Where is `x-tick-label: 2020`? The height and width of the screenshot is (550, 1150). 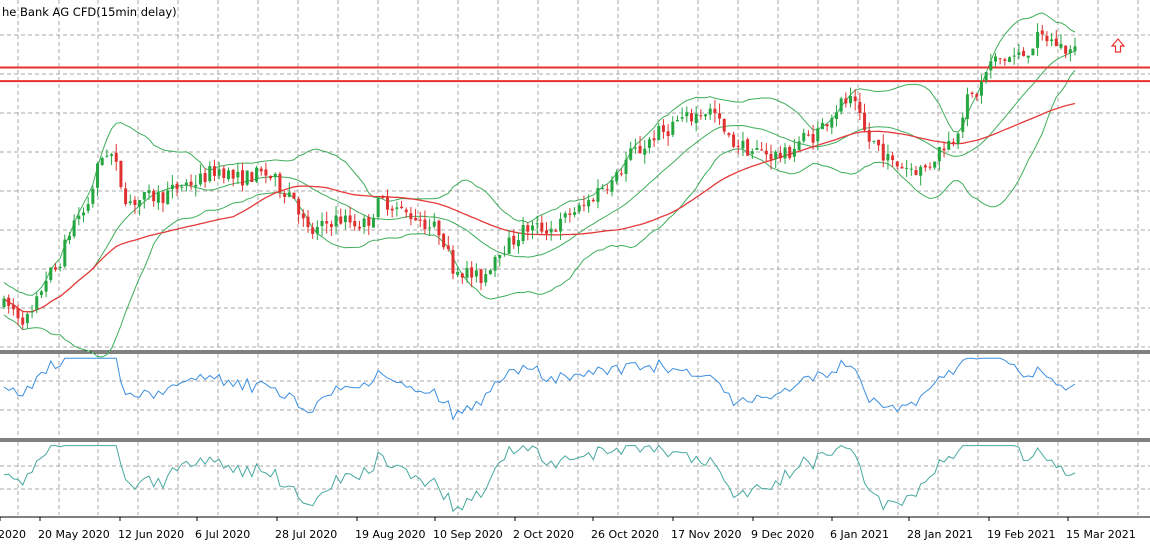
x-tick-label: 2020 is located at coordinates (13, 534).